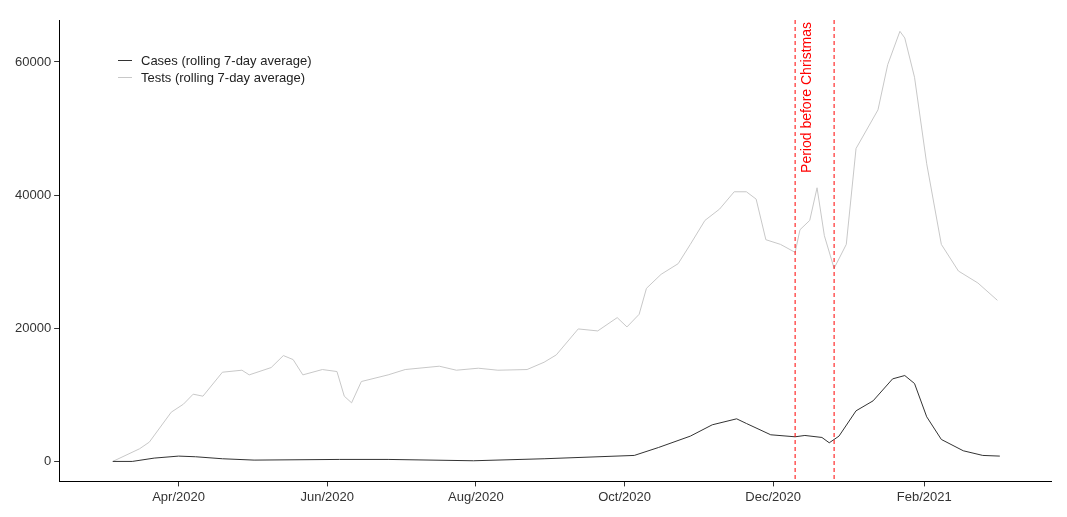 The height and width of the screenshot is (517, 1067). Describe the element at coordinates (33, 61) in the screenshot. I see `y-tick-label: 60000` at that location.